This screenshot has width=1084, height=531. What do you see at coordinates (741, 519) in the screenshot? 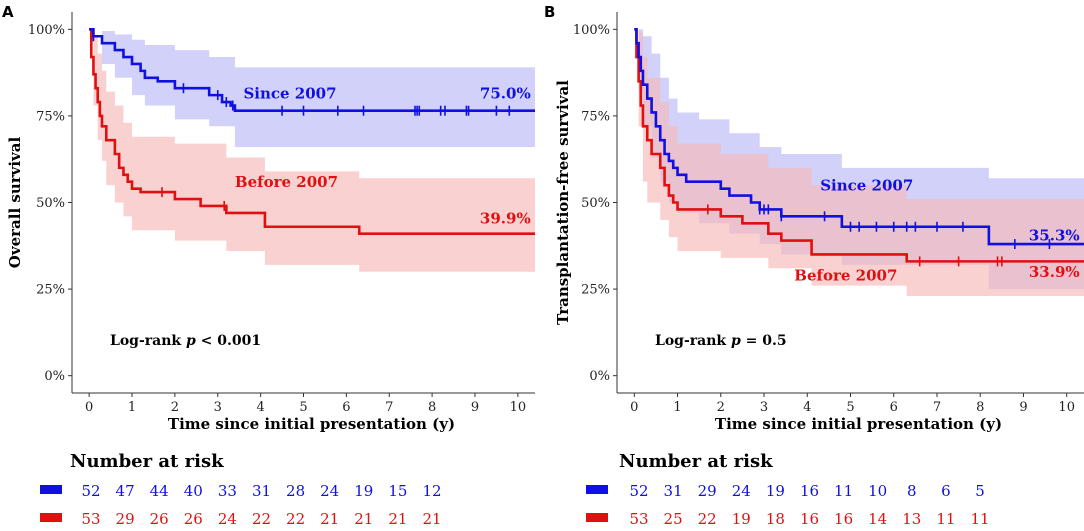
I see `risk-count-before-2007: 19` at bounding box center [741, 519].